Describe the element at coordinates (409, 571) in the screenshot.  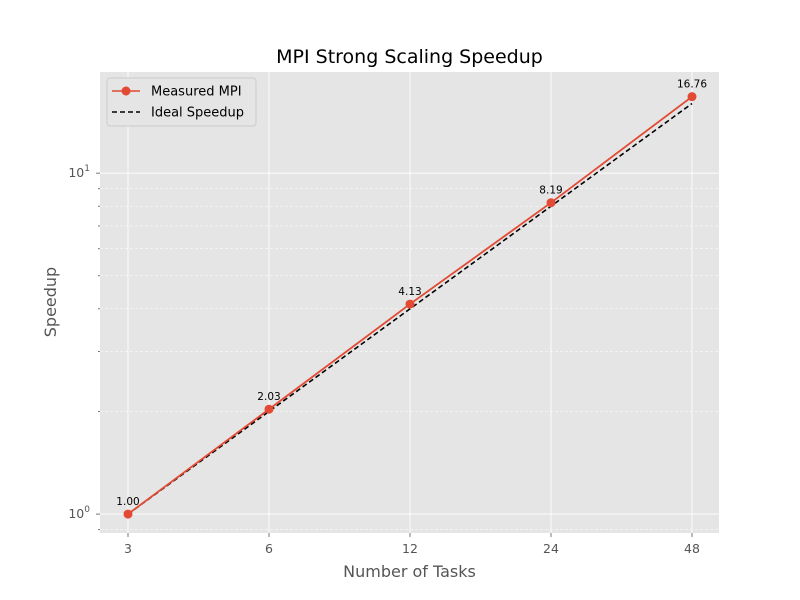
I see `x-axis-label: Number of Tasks` at that location.